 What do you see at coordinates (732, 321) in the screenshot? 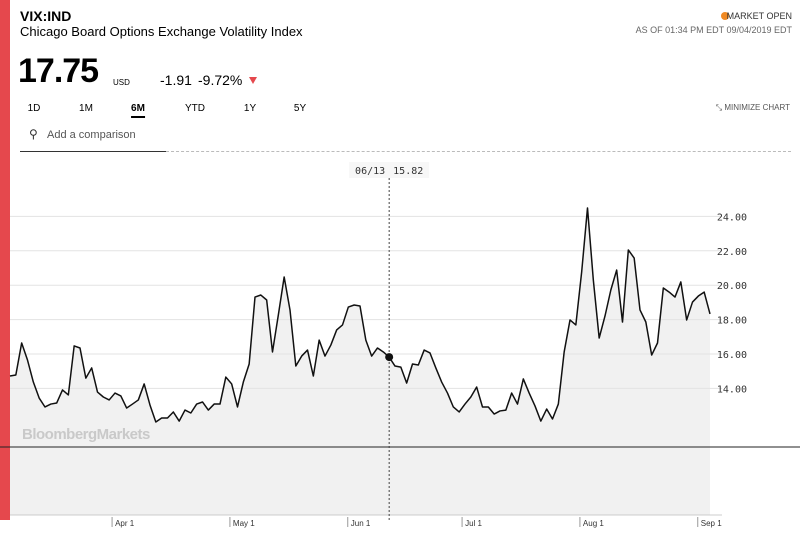
I see `y-tick-label: 18.00` at bounding box center [732, 321].